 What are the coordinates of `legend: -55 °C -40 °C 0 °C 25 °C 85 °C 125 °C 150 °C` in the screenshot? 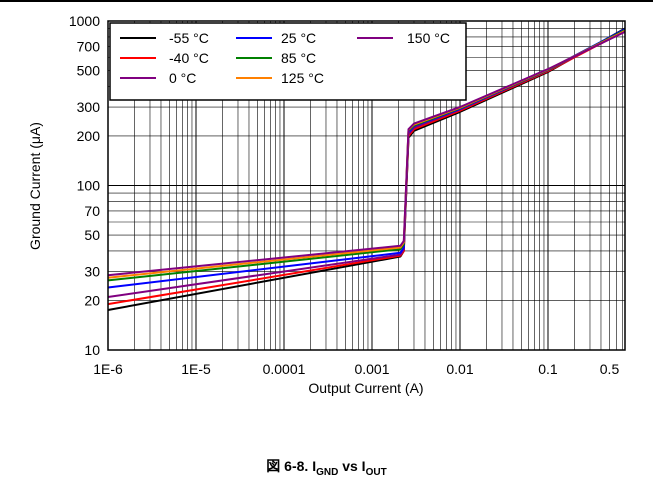 It's located at (288, 61).